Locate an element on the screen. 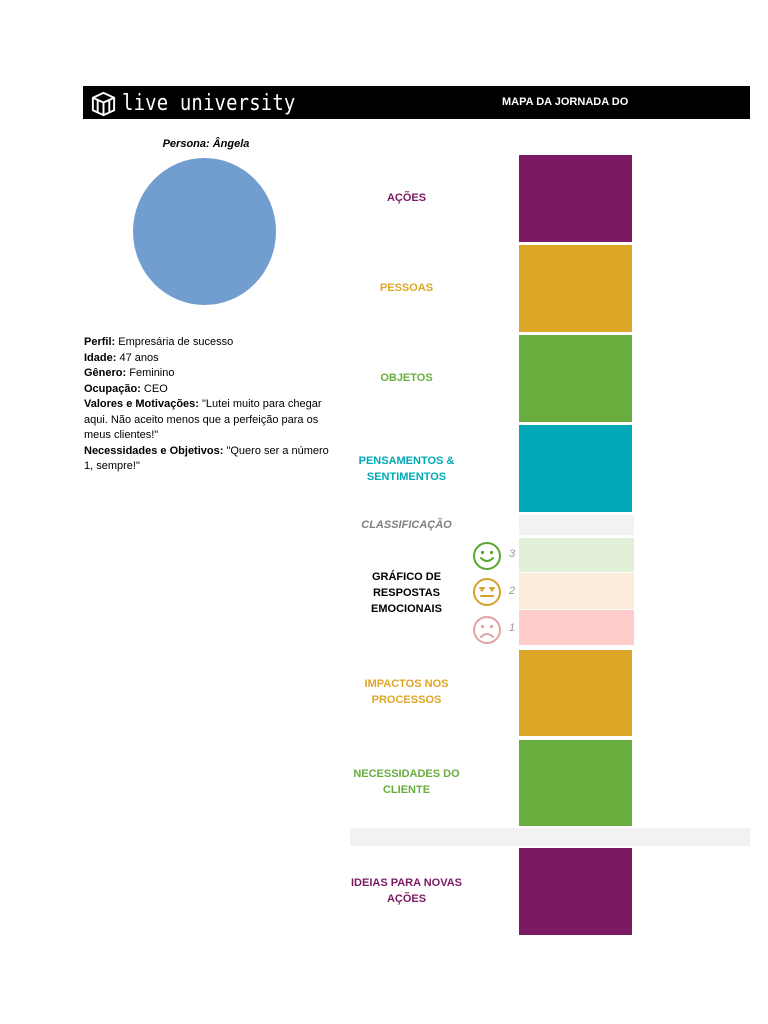  row-label-acoes: AÇÕES is located at coordinates (406, 198).